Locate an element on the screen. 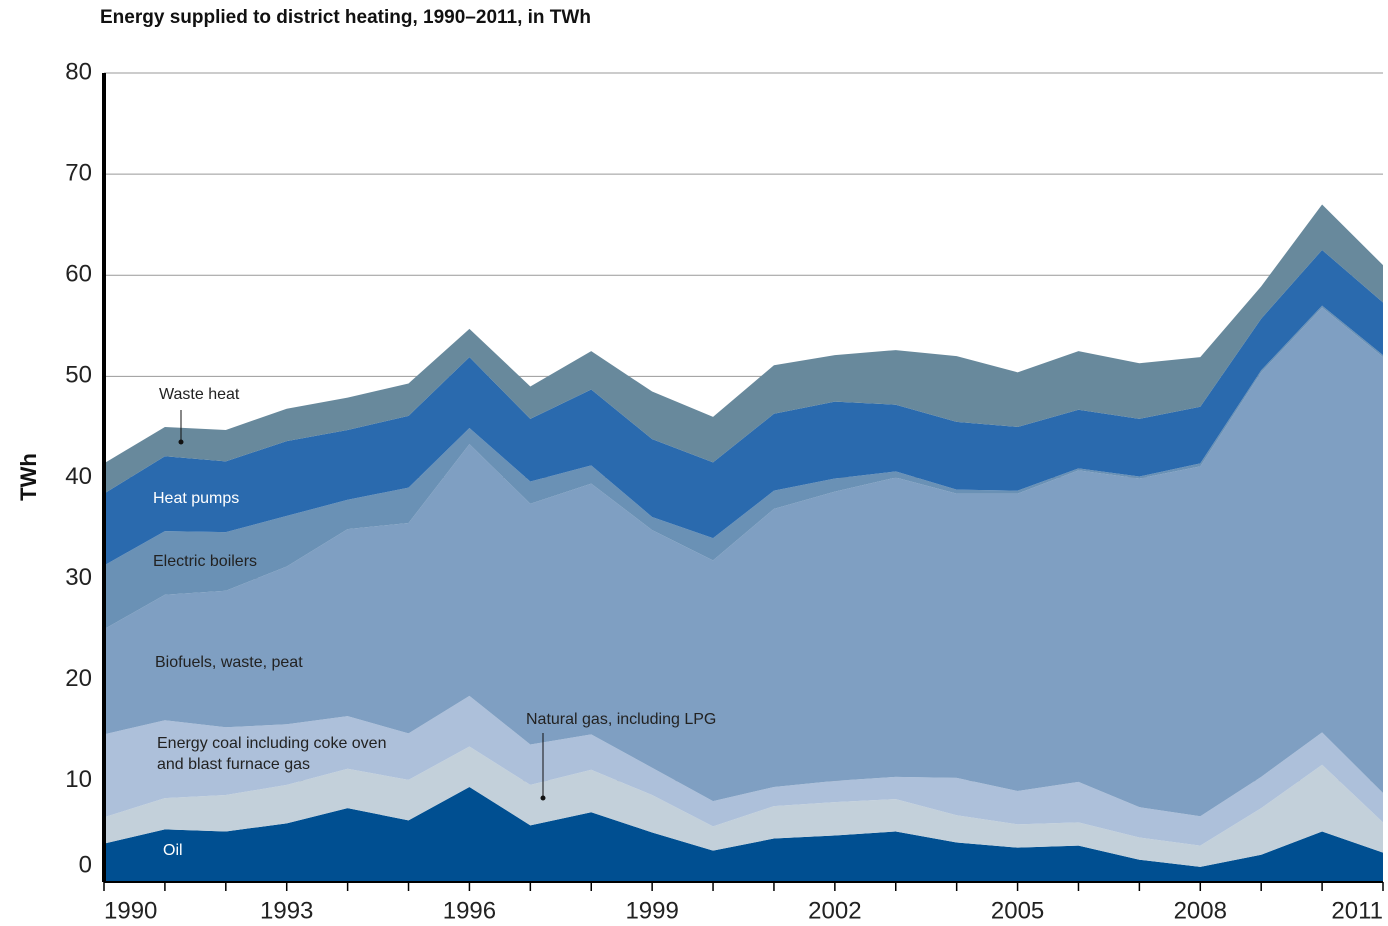 This screenshot has width=1388, height=926. y-tick-label: 10 is located at coordinates (78, 779).